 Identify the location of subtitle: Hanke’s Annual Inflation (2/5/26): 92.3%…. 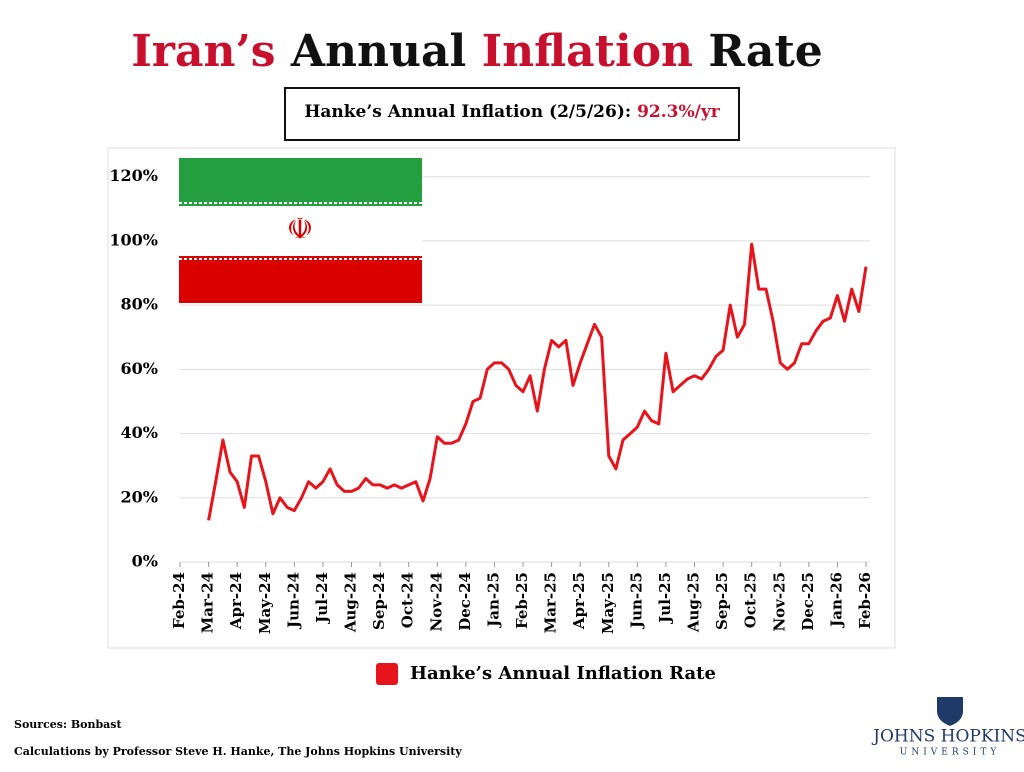
(512, 112).